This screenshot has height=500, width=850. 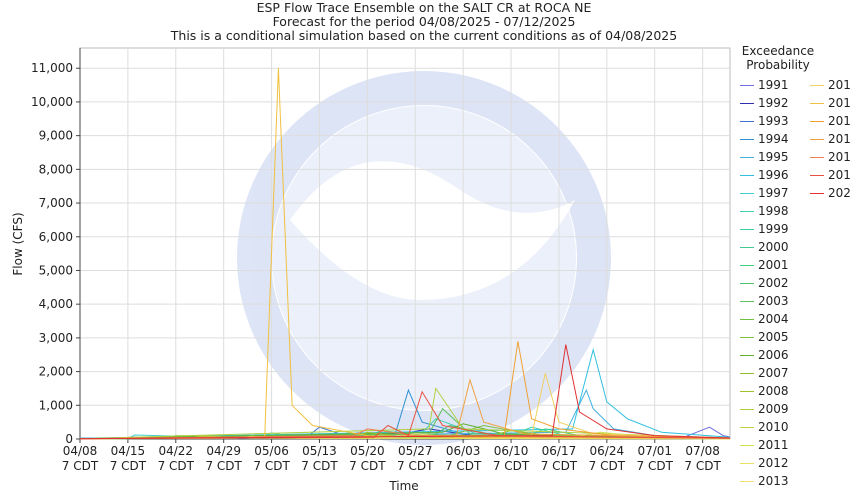 What do you see at coordinates (56, 405) in the screenshot?
I see `y-tick-label: 1,000` at bounding box center [56, 405].